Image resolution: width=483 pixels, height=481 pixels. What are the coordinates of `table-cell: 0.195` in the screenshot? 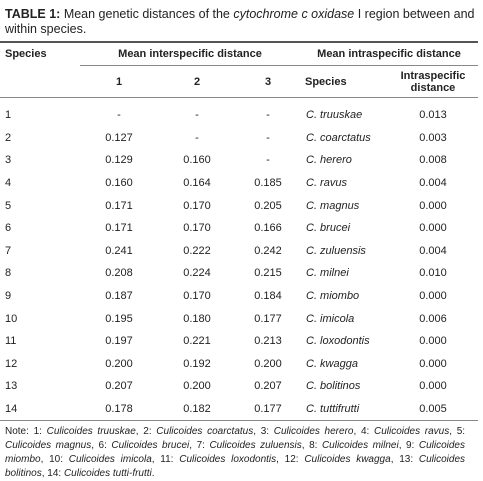 It's located at (119, 318).